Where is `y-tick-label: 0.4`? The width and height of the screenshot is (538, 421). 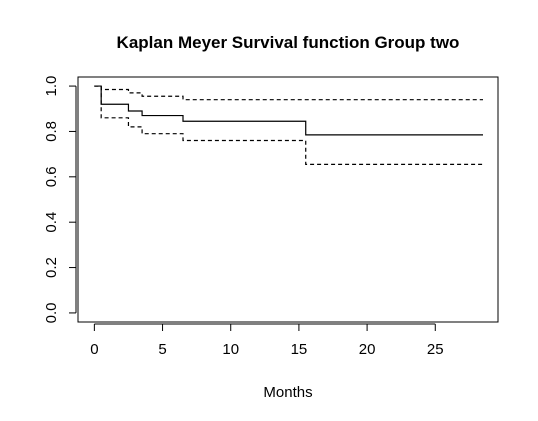
y-tick-label: 0.4 is located at coordinates (51, 222).